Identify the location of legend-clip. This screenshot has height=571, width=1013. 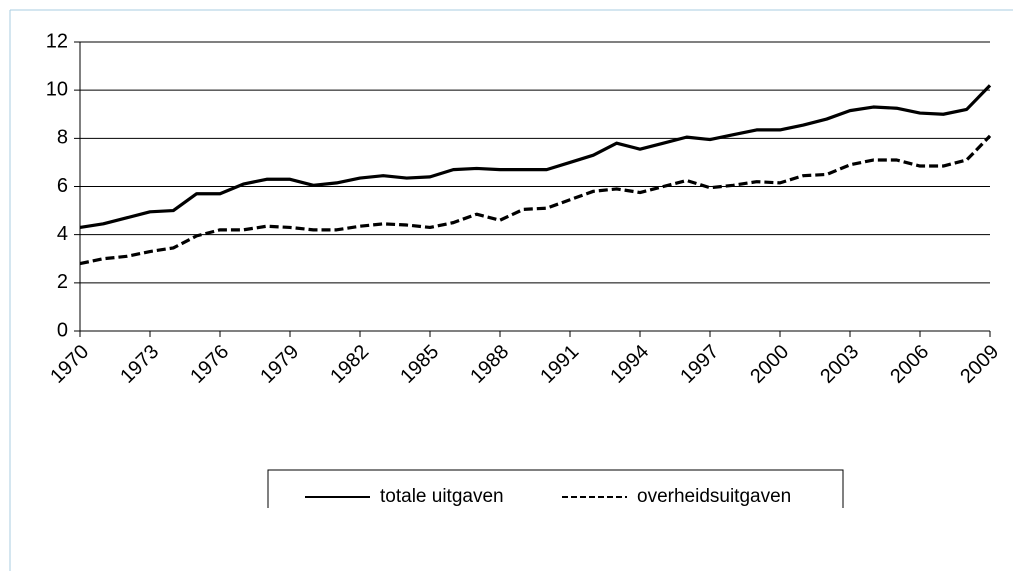
(560, 518).